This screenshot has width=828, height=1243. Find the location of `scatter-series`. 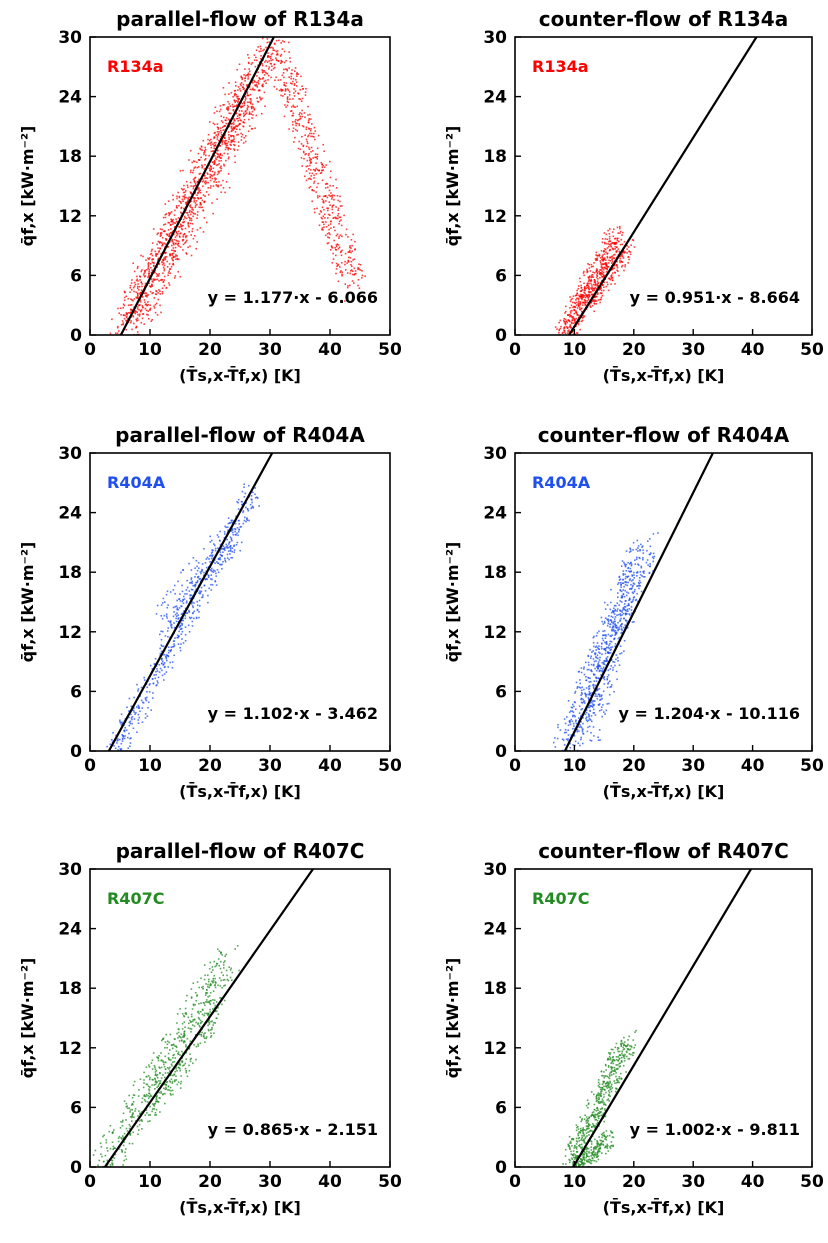

scatter-series is located at coordinates (595, 280).